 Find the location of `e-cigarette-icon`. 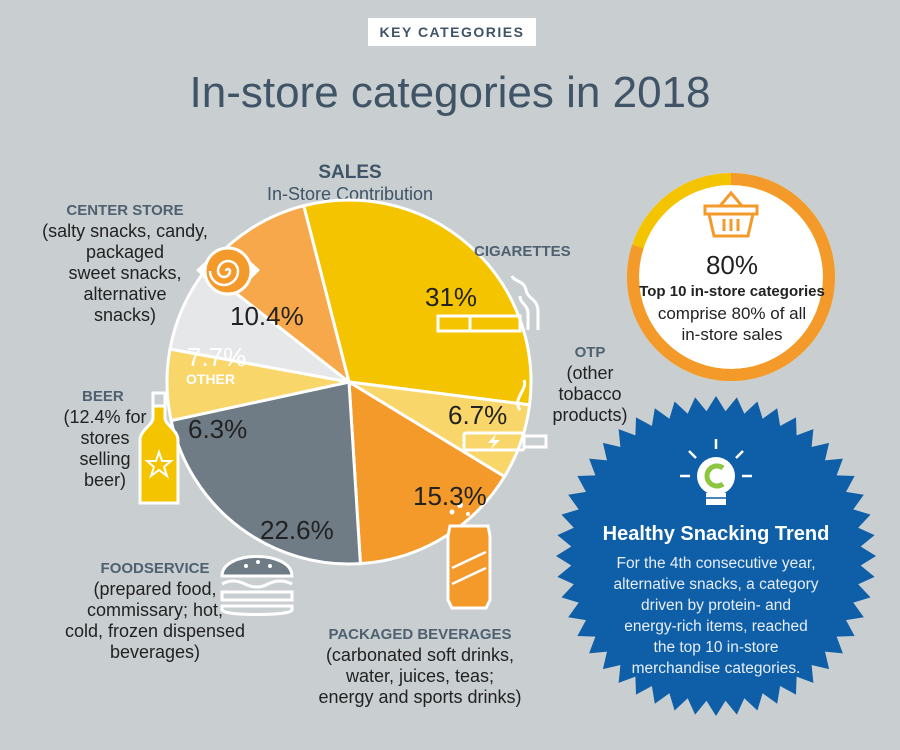

e-cigarette-icon is located at coordinates (505, 415).